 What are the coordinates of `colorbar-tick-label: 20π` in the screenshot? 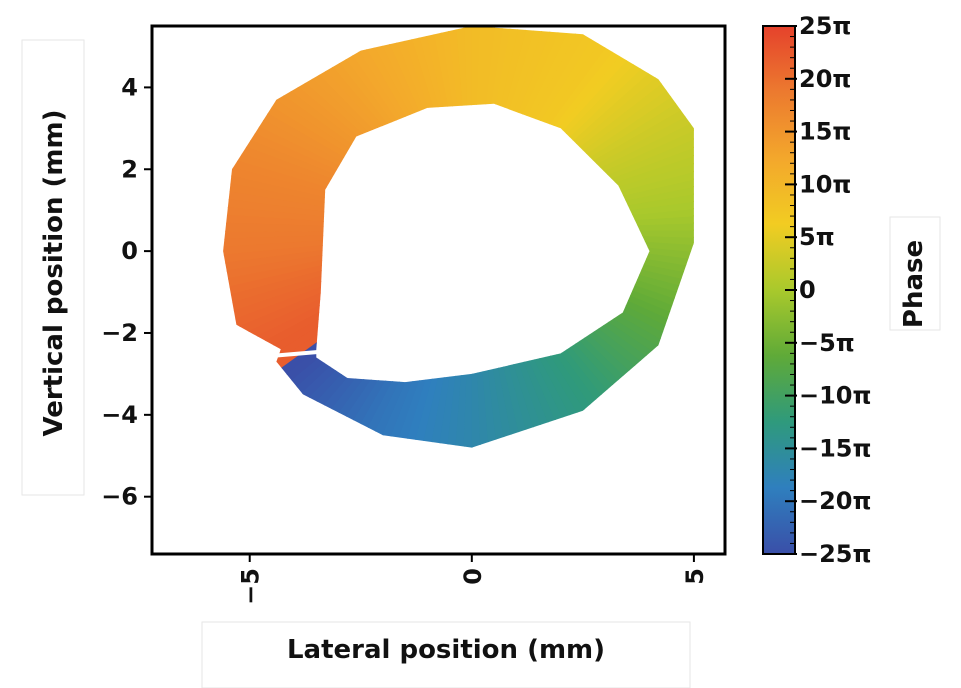 It's located at (825, 79).